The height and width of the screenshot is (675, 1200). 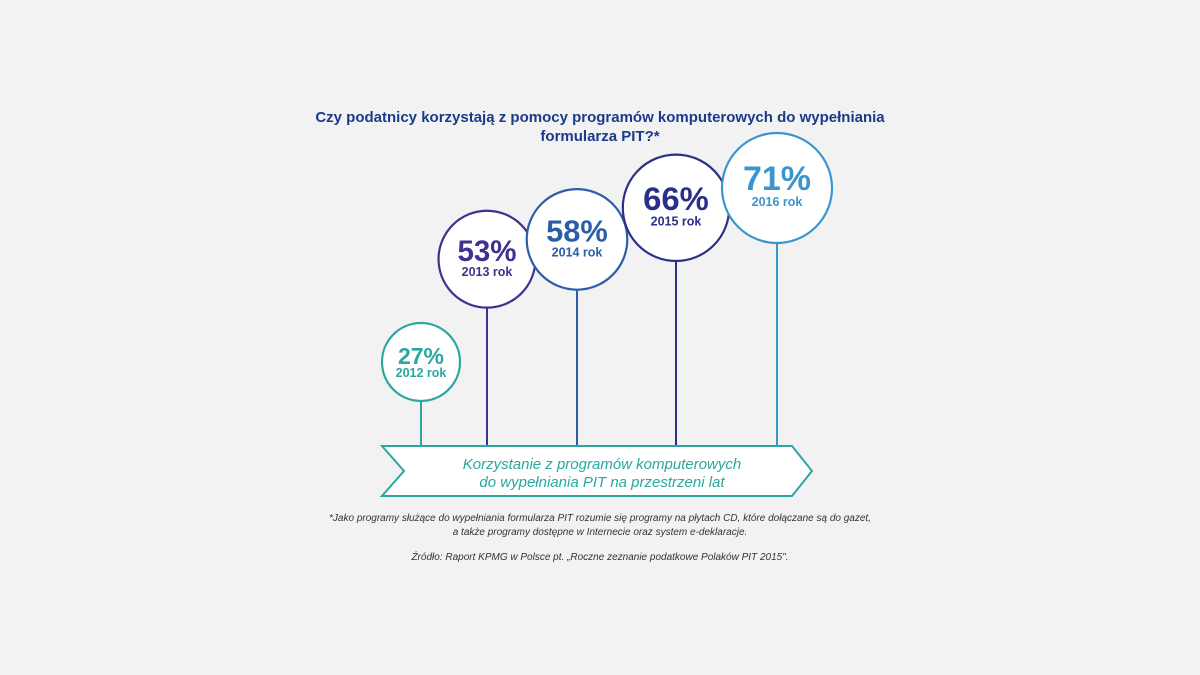 I want to click on stems-group, so click(x=599, y=344).